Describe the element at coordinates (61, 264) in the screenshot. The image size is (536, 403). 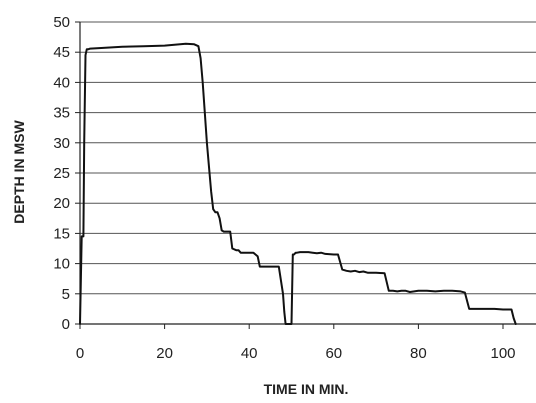
I see `y-tick-label: 10` at that location.